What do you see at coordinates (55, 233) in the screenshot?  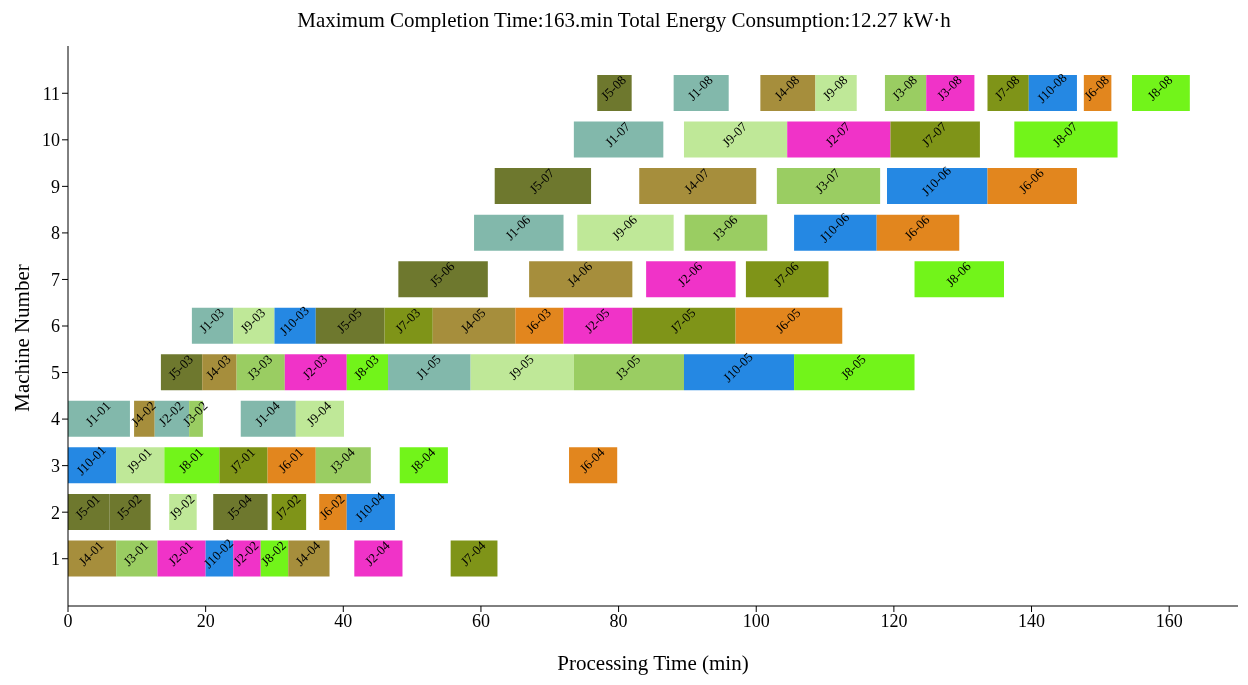 I see `y-tick-label: 8` at bounding box center [55, 233].